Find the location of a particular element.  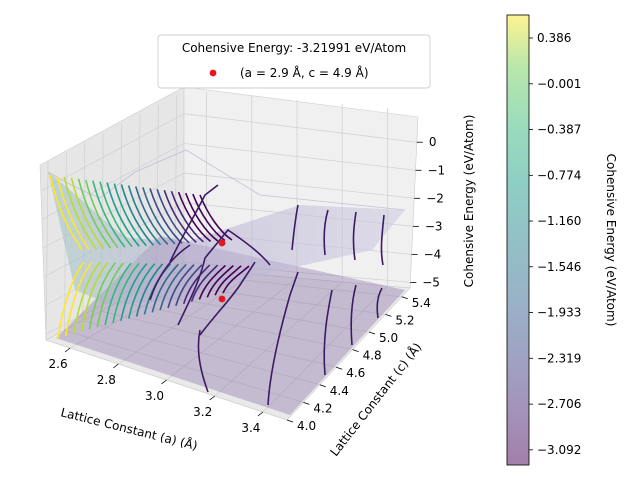

colorbar-frame is located at coordinates (518, 240).